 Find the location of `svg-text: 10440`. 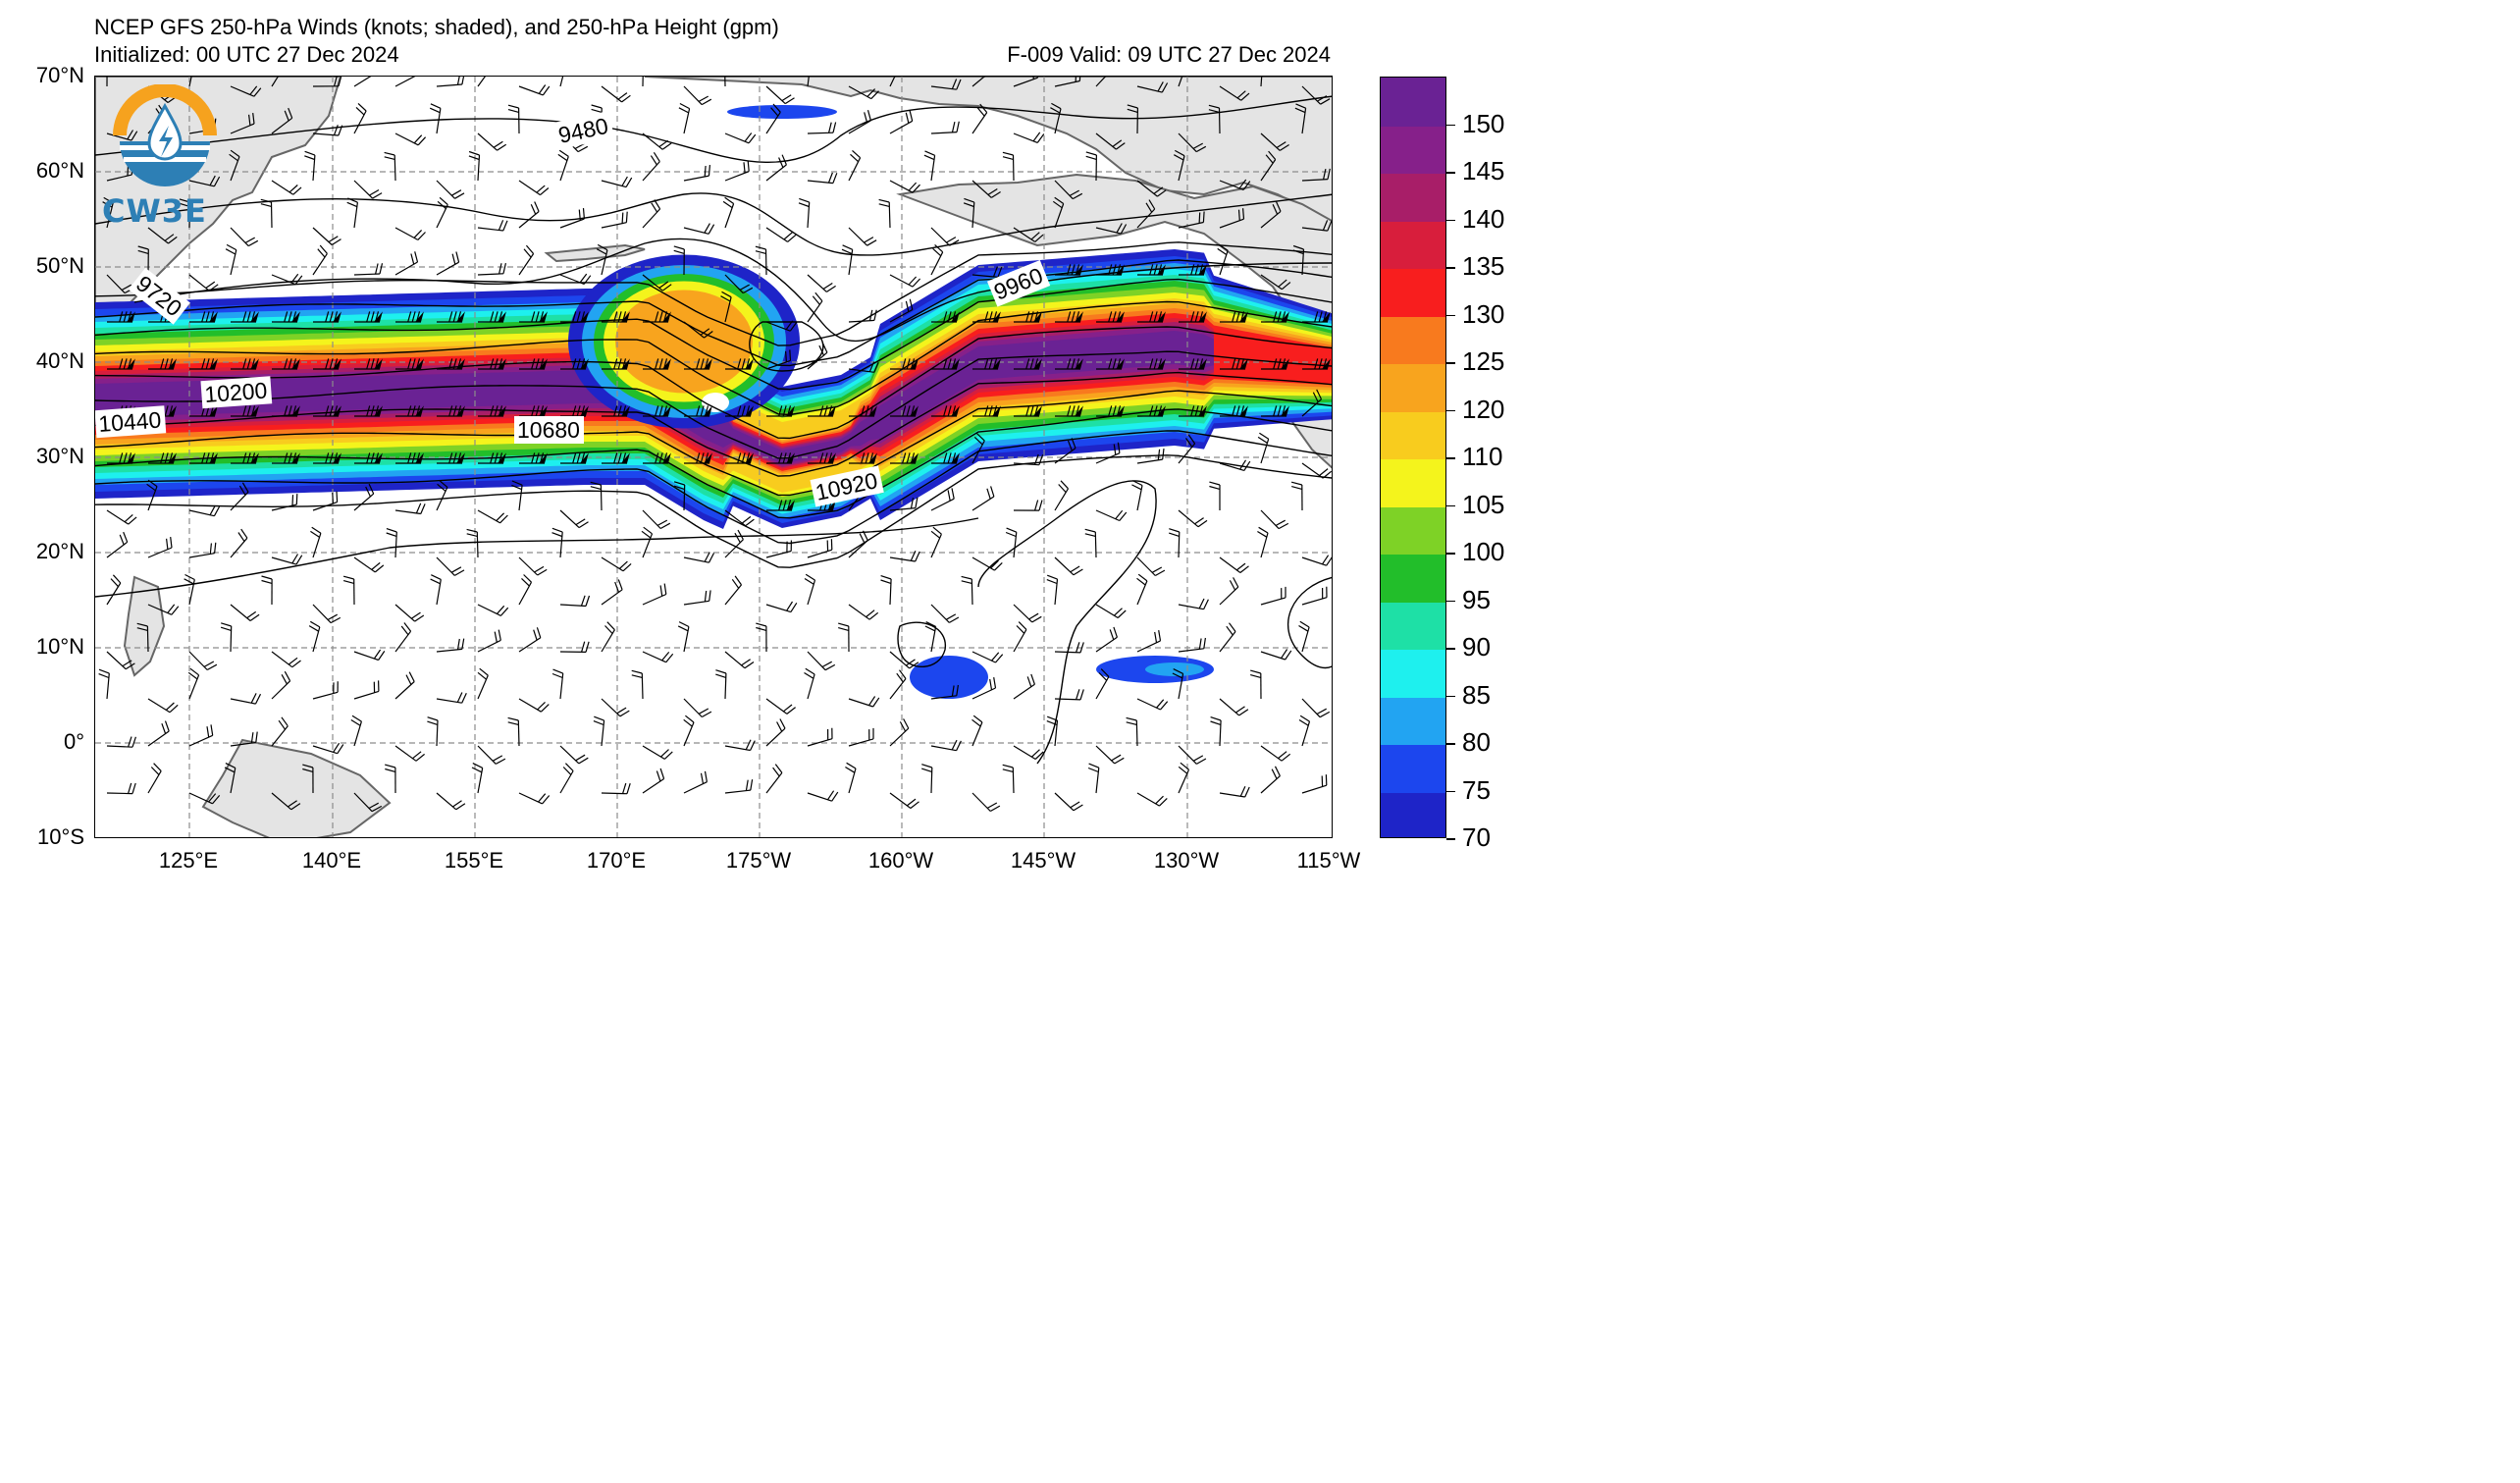

svg-text: 10440 is located at coordinates (130, 422).